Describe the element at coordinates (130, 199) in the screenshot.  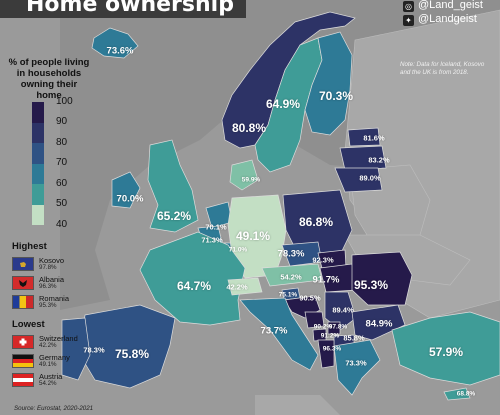
I see `country-value-ireland: 70.0%` at that location.